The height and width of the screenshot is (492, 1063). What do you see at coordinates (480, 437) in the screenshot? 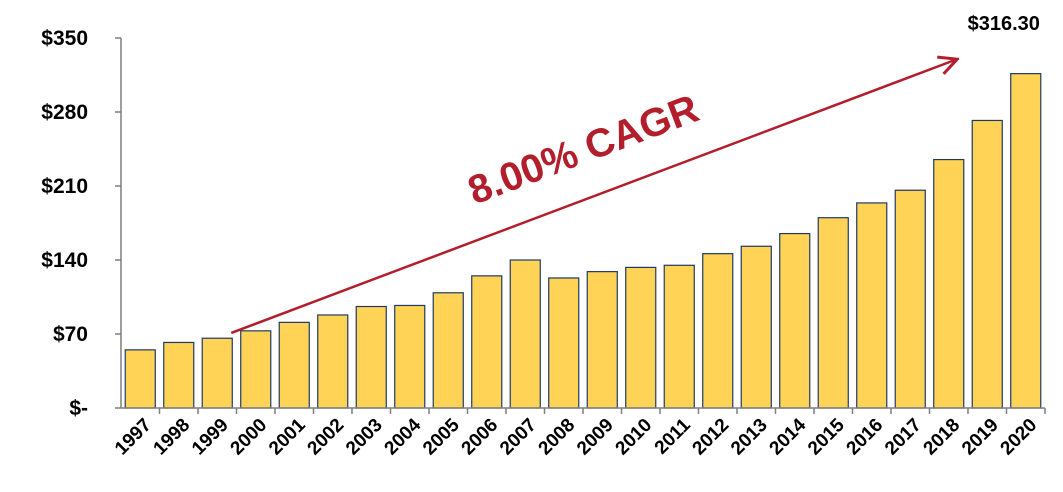
I see `x-tick-label: 2006` at bounding box center [480, 437].